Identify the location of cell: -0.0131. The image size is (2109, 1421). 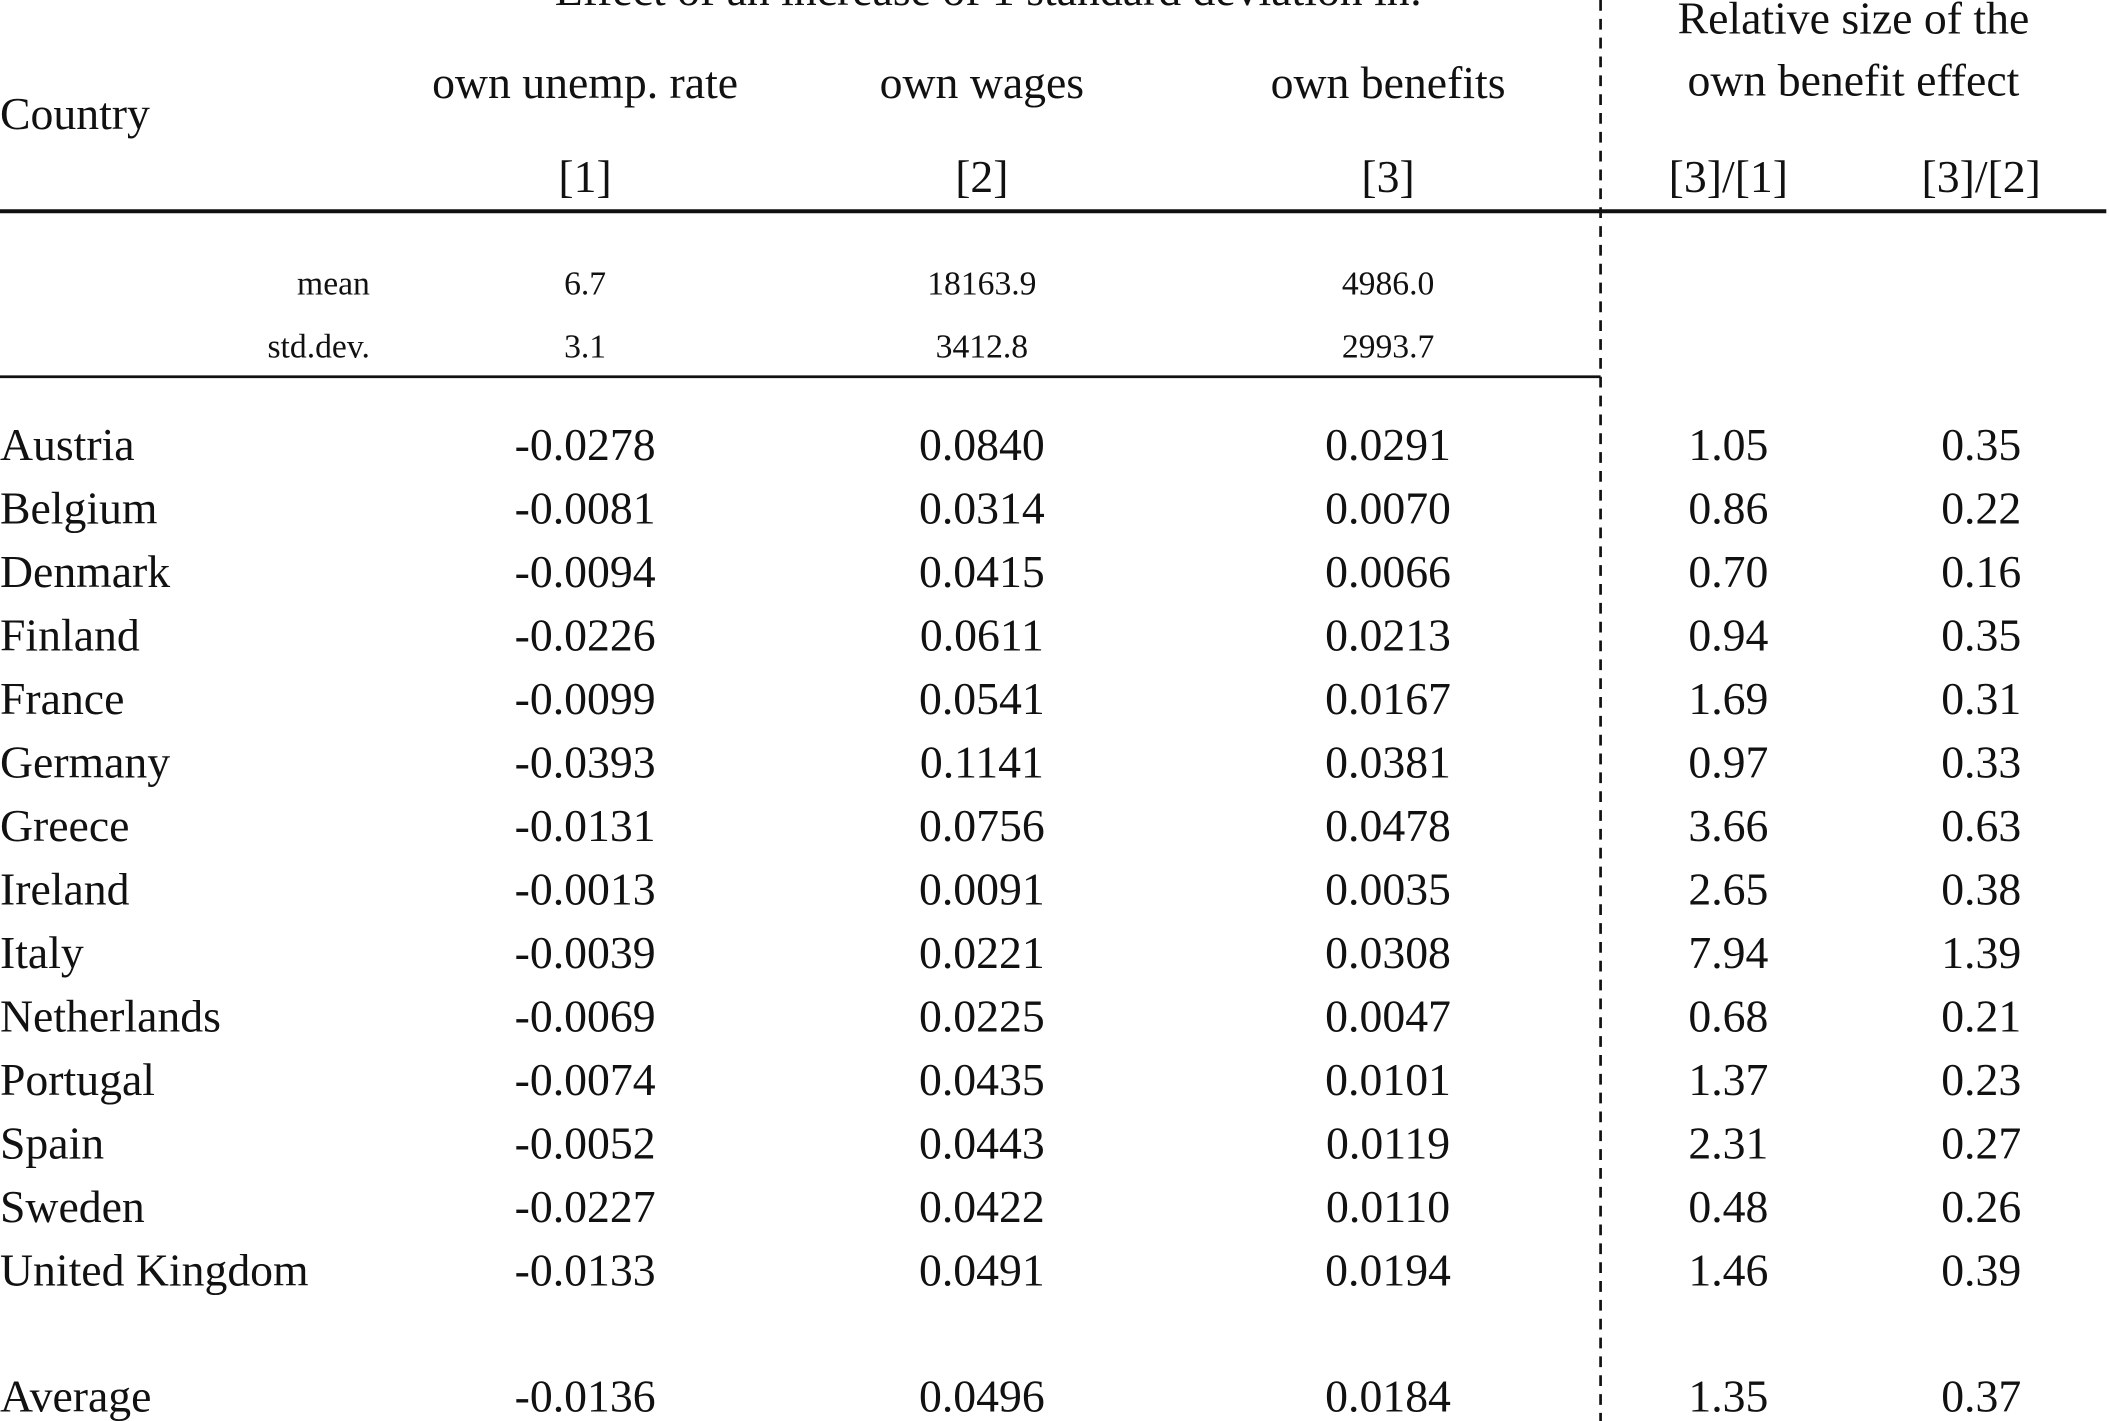
(585, 825).